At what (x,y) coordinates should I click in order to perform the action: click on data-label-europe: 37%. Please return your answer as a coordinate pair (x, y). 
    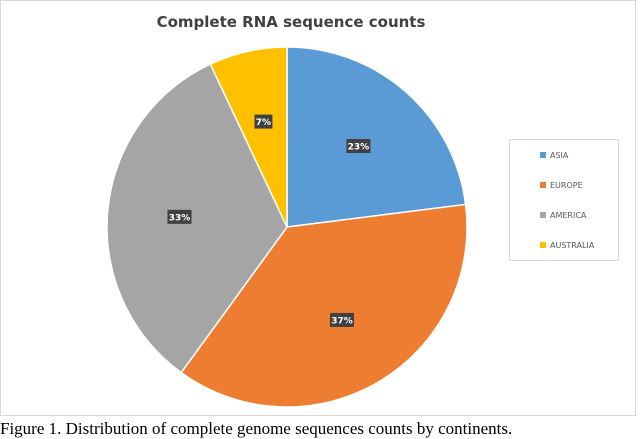
    Looking at the image, I should click on (341, 319).